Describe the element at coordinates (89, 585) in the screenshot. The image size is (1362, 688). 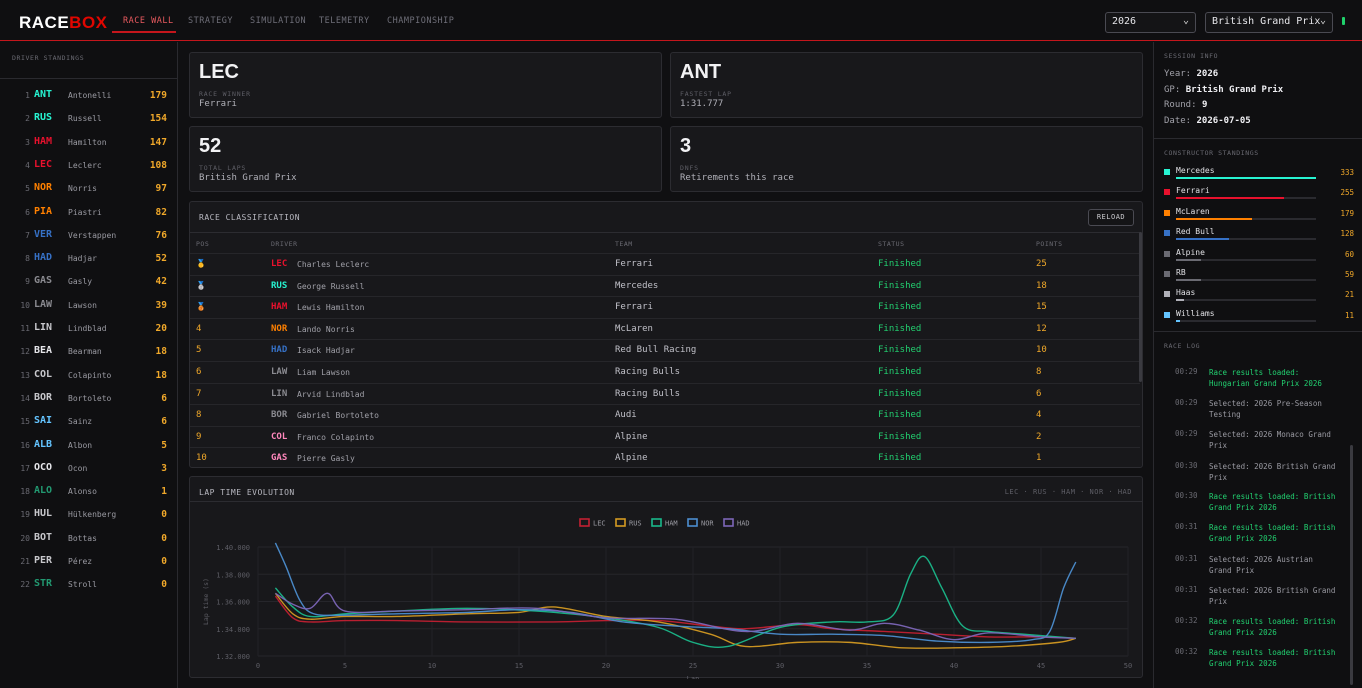
I see `driver-standing-row: 22 STR Stroll 0` at that location.